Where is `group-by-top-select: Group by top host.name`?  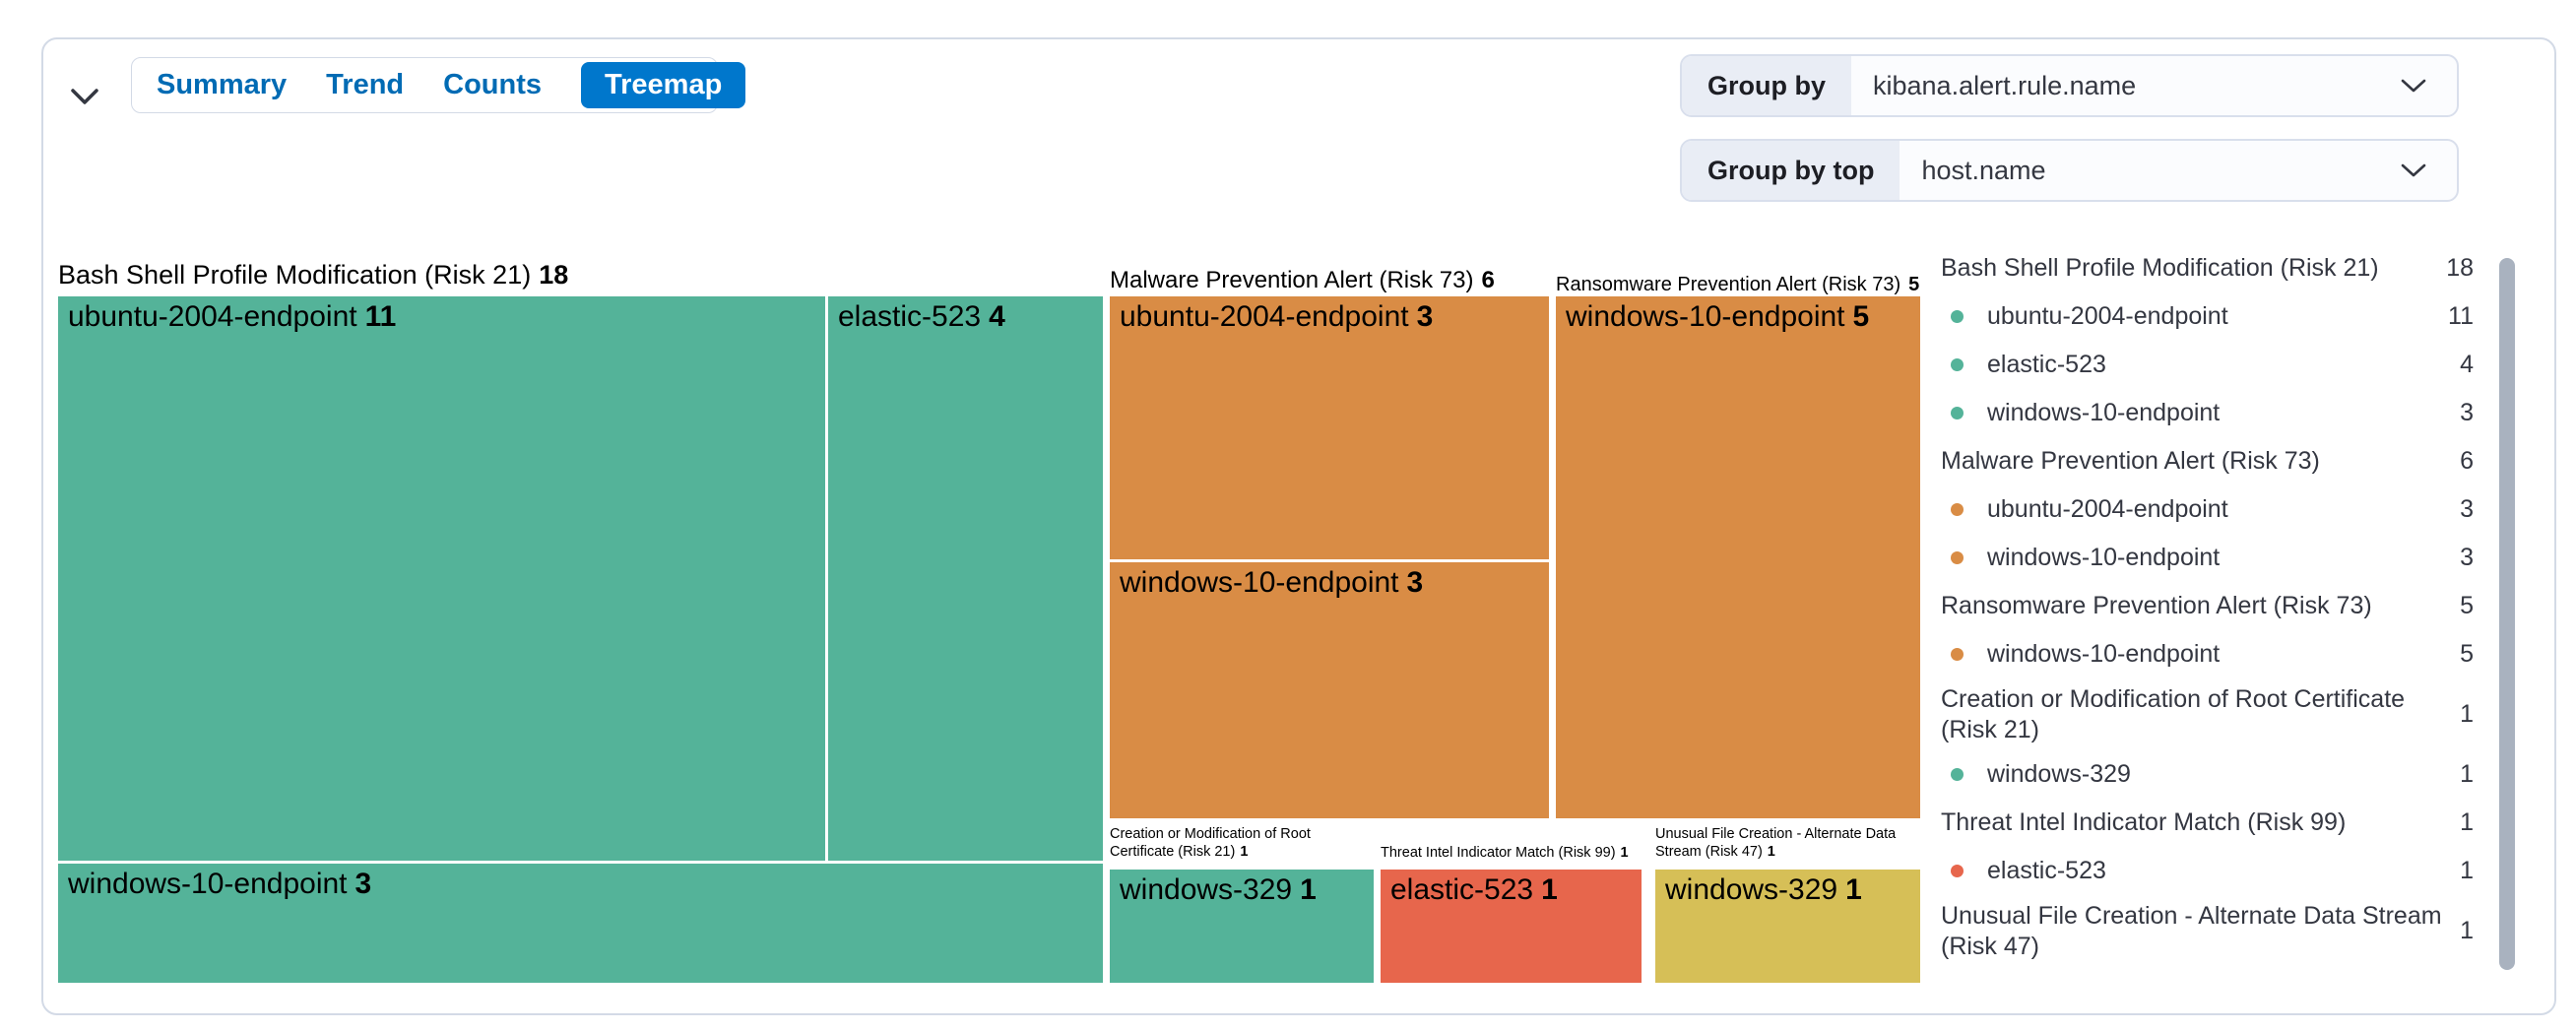
group-by-top-select: Group by top host.name is located at coordinates (2069, 170).